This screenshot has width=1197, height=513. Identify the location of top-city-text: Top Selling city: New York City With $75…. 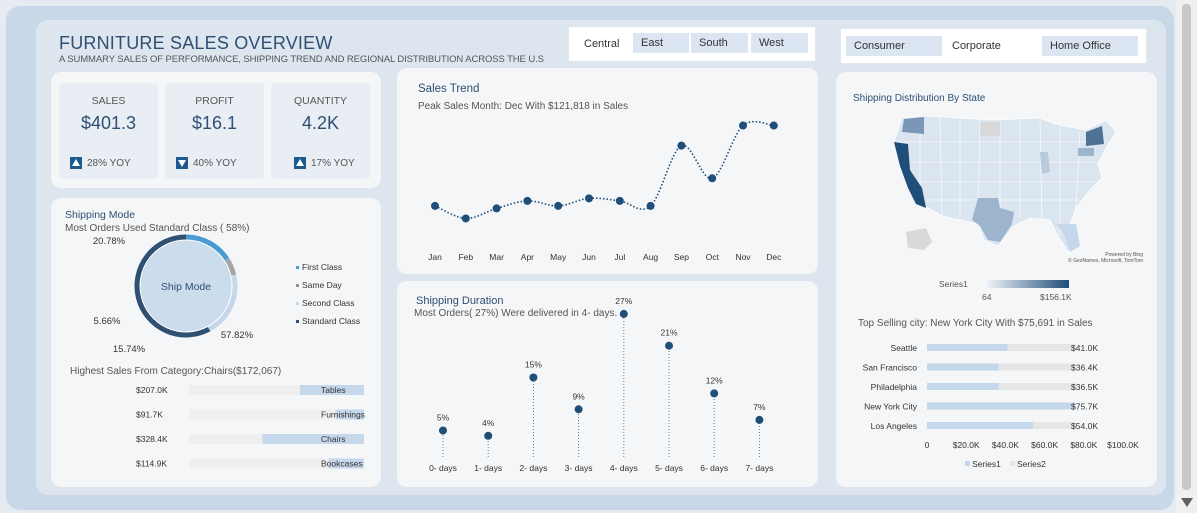
(975, 323).